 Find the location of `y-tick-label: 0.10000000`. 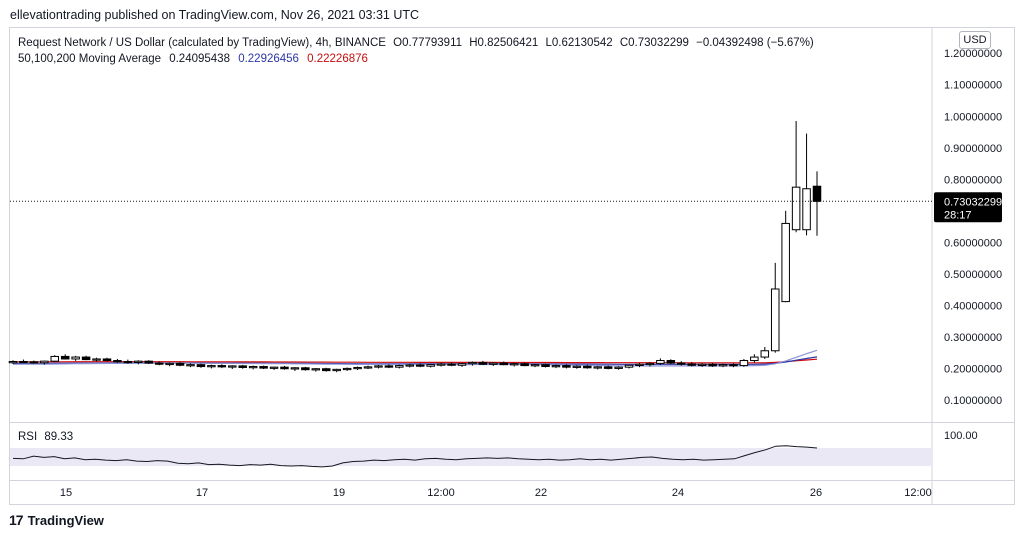

y-tick-label: 0.10000000 is located at coordinates (973, 401).